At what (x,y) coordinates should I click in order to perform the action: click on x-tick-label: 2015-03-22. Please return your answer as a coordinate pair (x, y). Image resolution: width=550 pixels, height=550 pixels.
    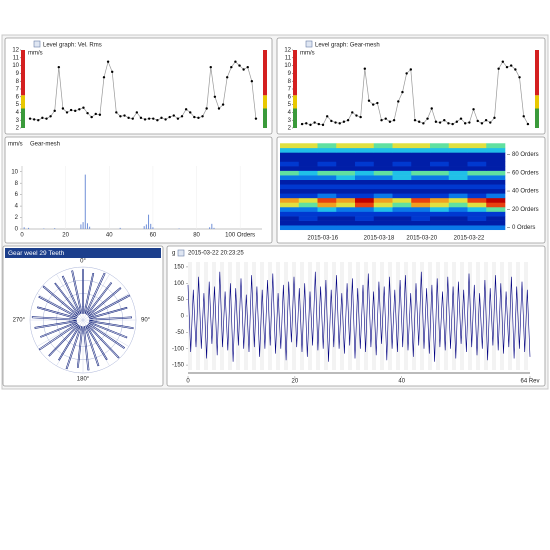
    Looking at the image, I should click on (469, 239).